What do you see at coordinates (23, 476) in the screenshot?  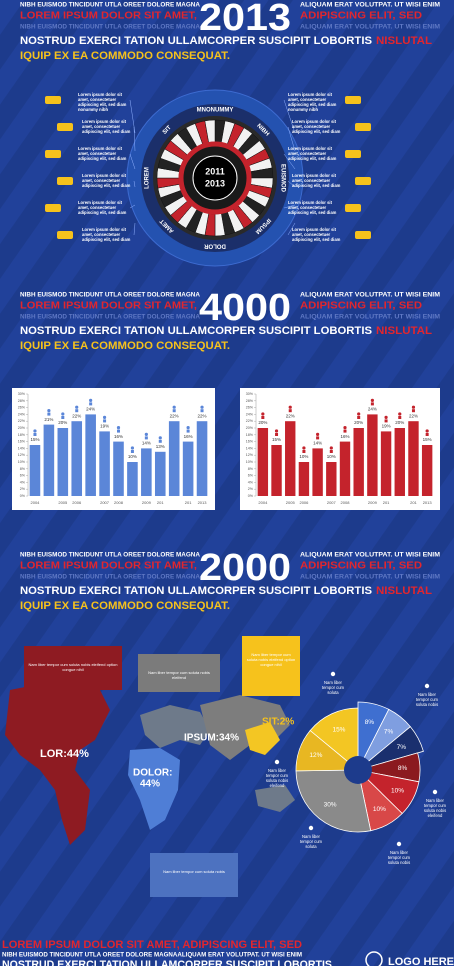 I see `y-tick-label: 6%` at bounding box center [23, 476].